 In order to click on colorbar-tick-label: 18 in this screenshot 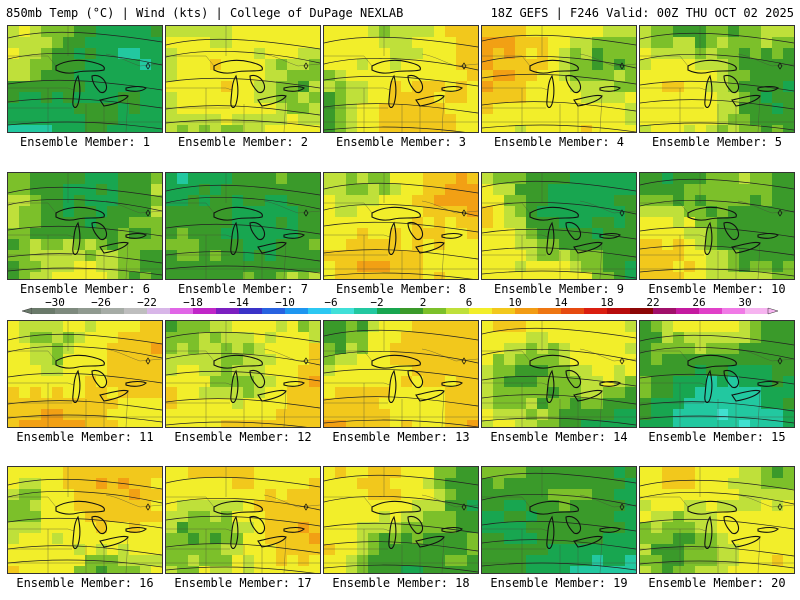, I will do `click(606, 303)`.